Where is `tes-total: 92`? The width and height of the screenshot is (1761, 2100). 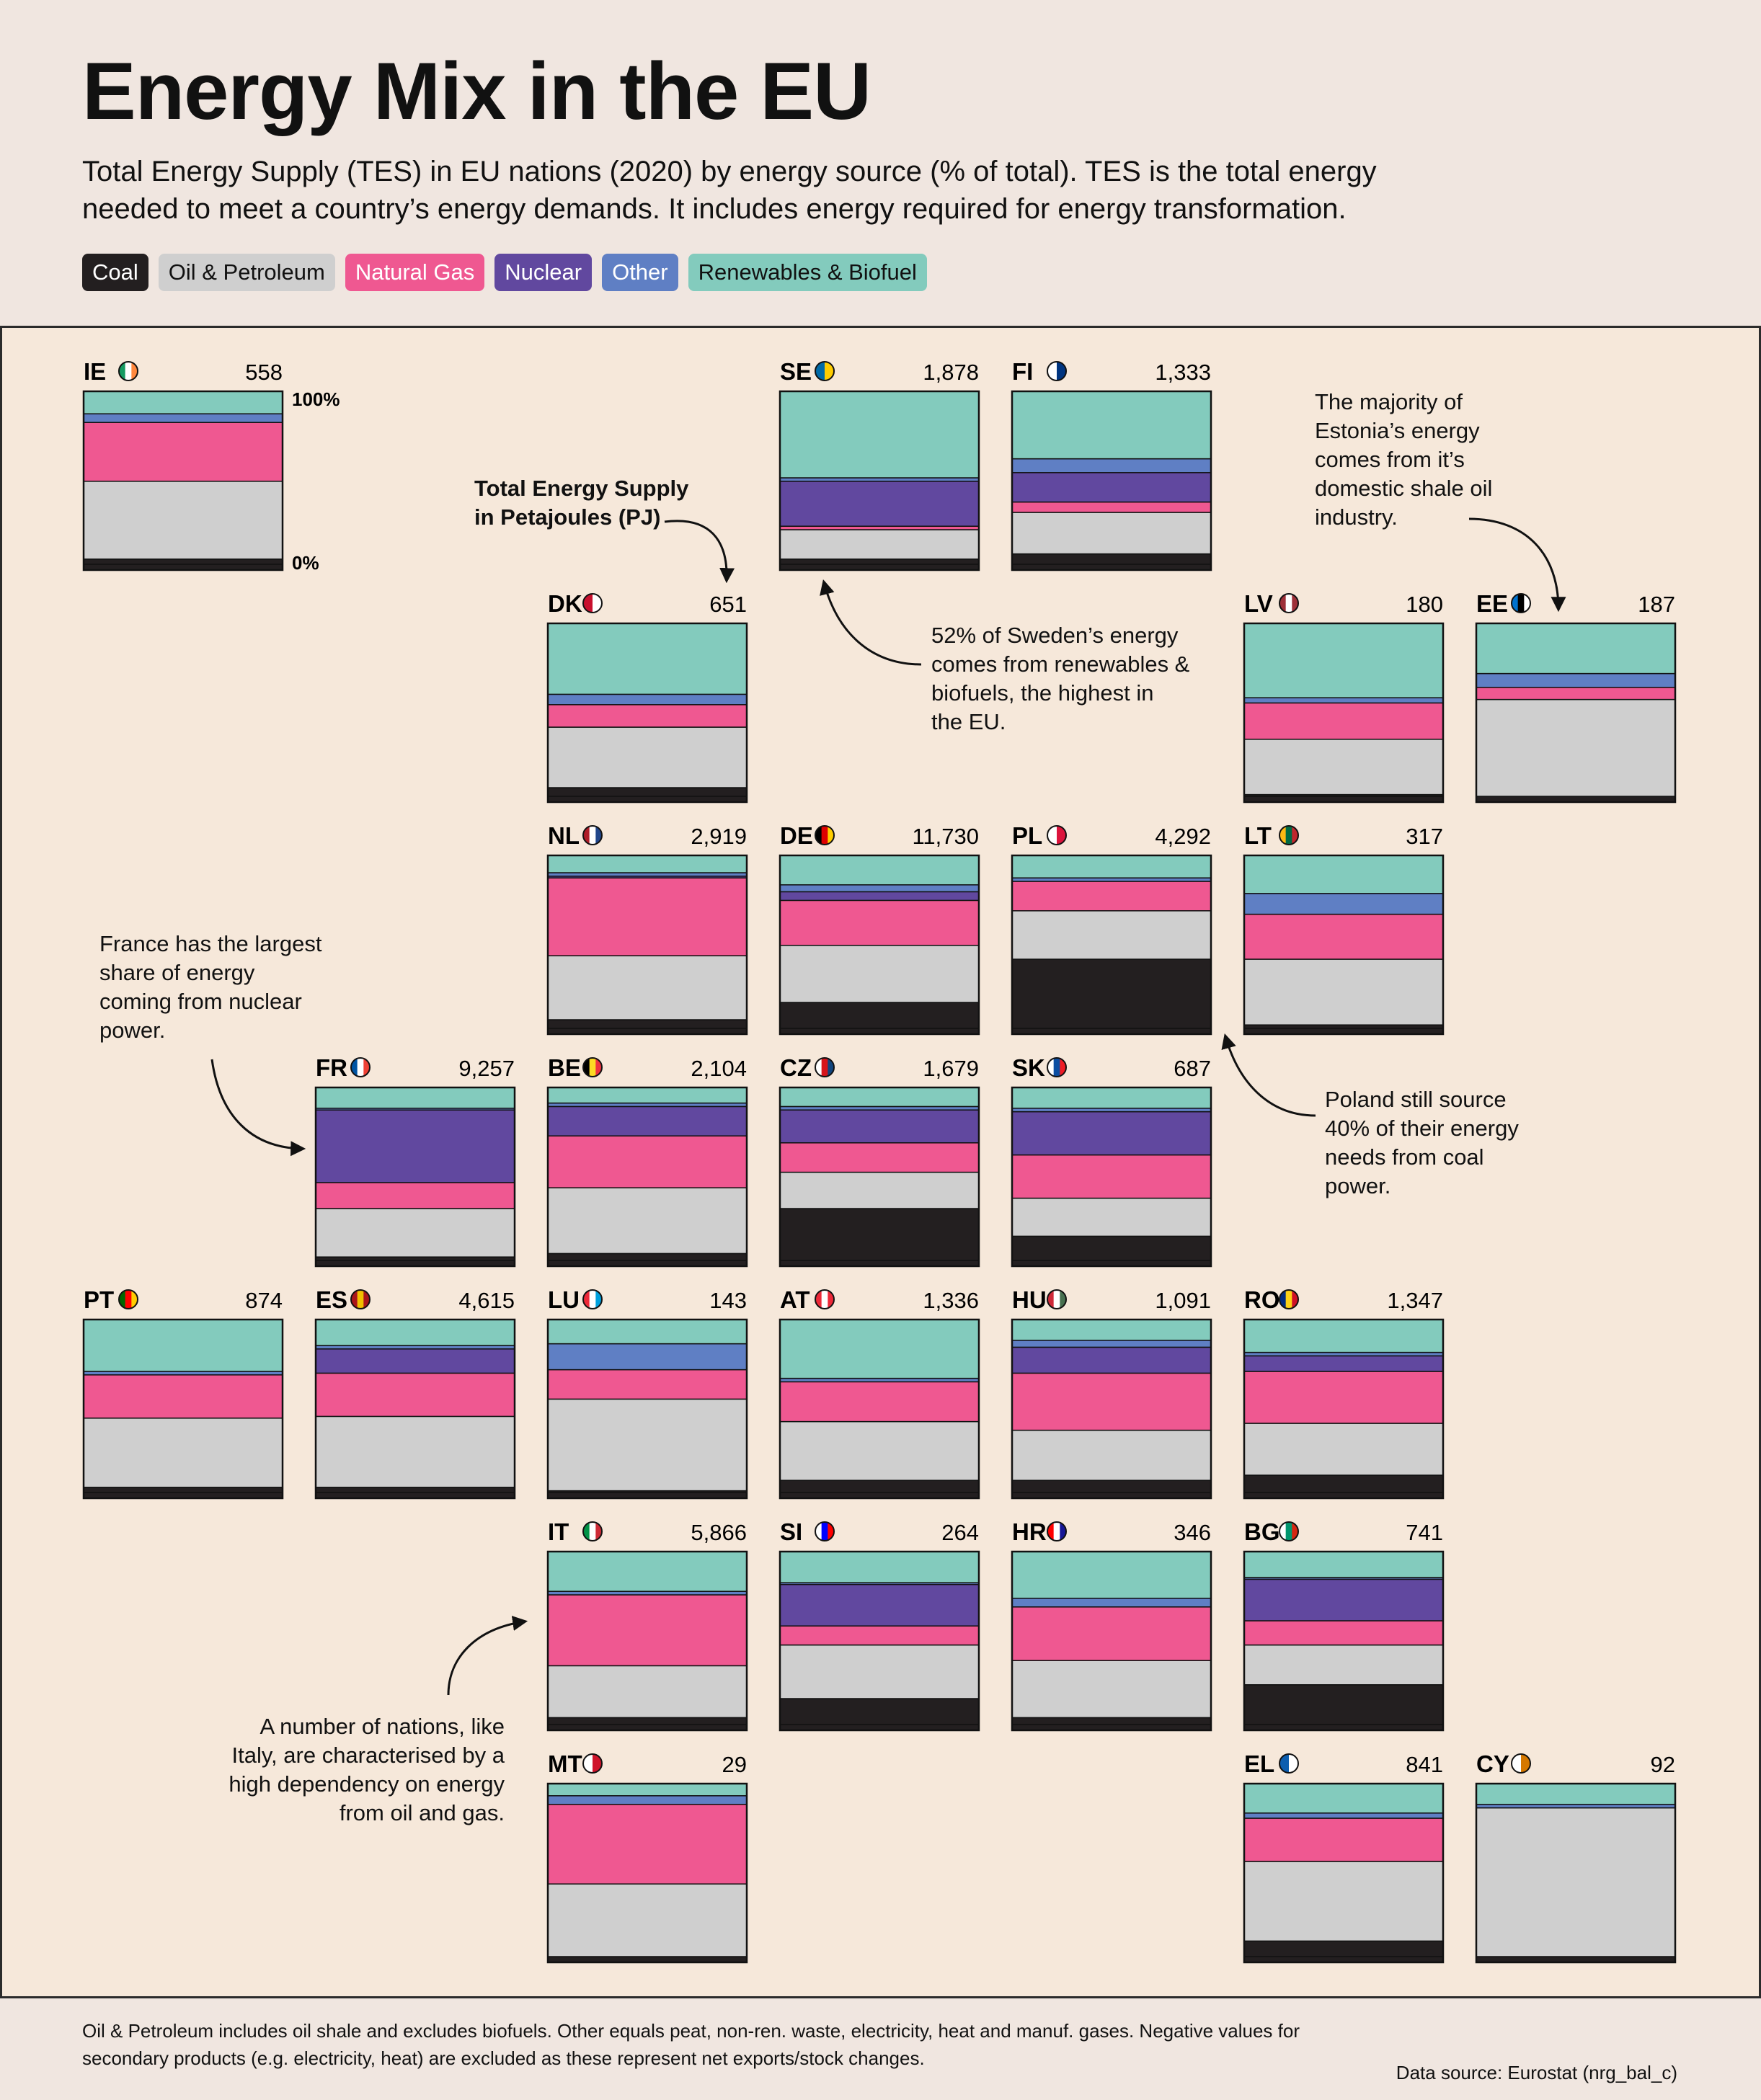
tes-total: 92 is located at coordinates (1663, 1764).